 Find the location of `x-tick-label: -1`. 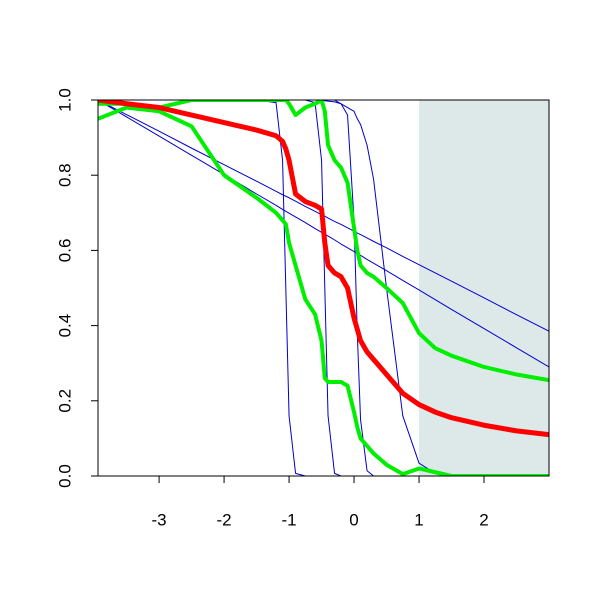

x-tick-label: -1 is located at coordinates (288, 519).